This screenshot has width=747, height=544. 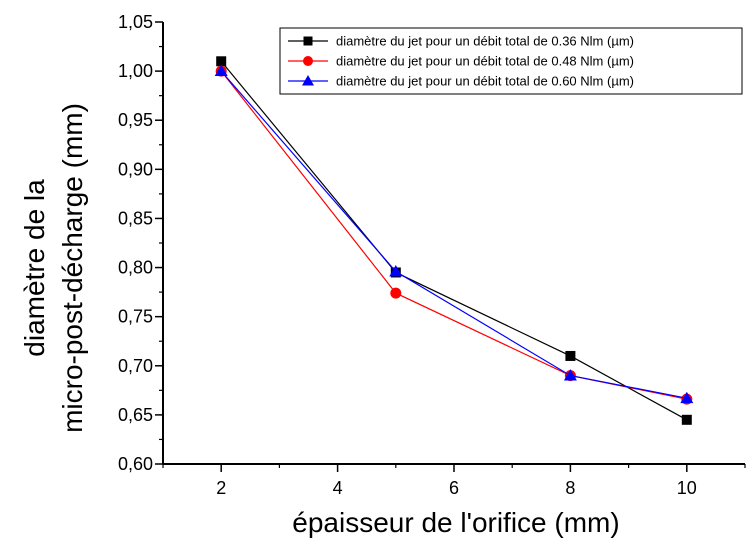 What do you see at coordinates (338, 488) in the screenshot?
I see `x-tick-label: 4` at bounding box center [338, 488].